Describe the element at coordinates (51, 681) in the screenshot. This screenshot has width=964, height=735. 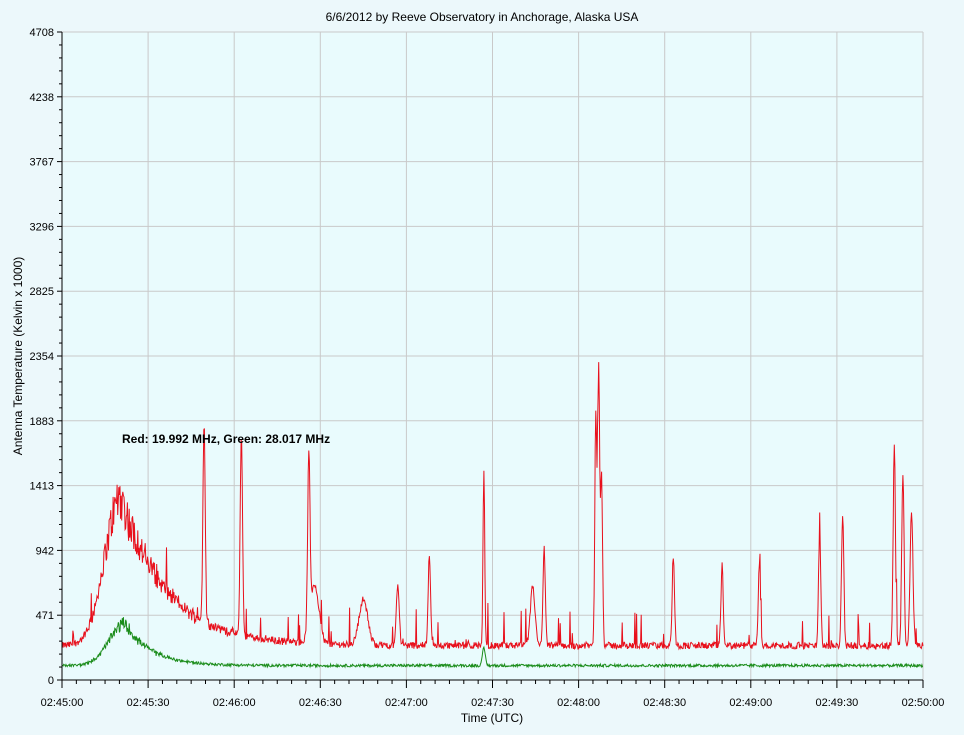
I see `y-tick-label: 0` at that location.